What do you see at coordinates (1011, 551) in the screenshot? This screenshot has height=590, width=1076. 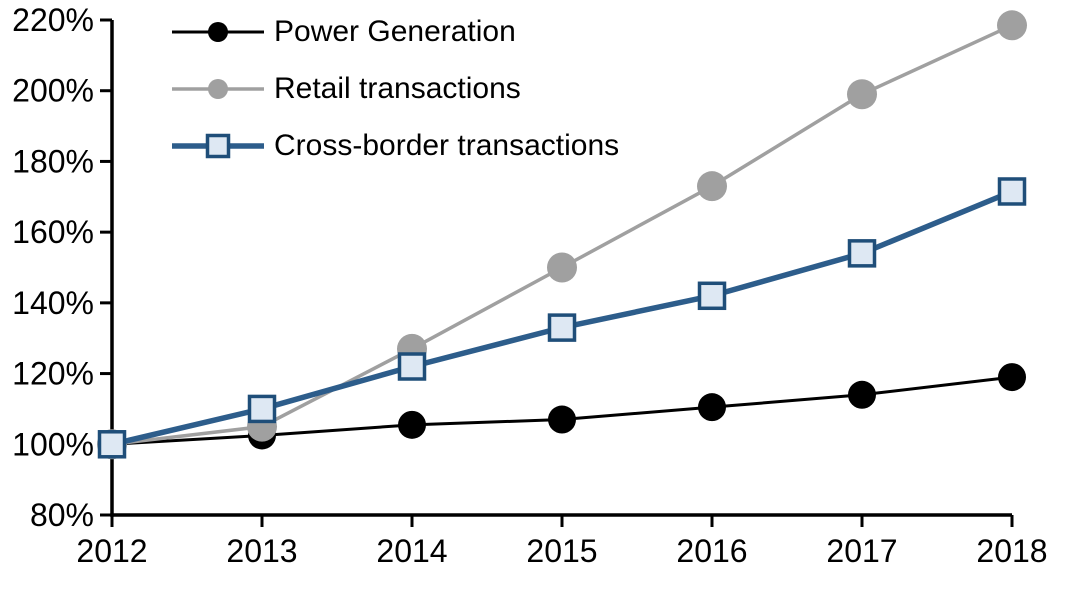 I see `x-tick-label: 2018` at bounding box center [1011, 551].